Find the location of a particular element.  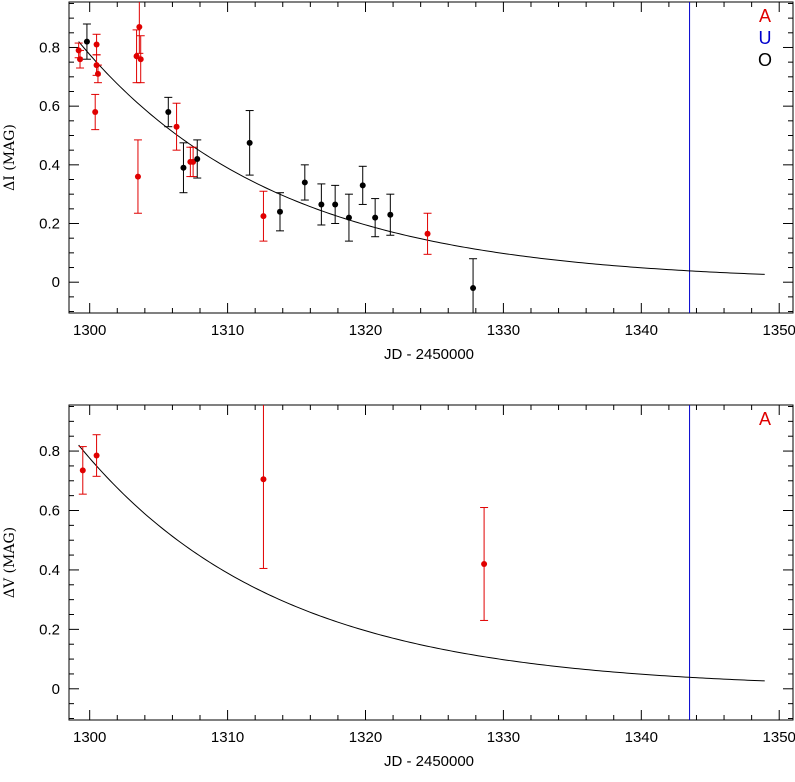

y-axis-label: ΔV (MAG) is located at coordinates (10, 562).